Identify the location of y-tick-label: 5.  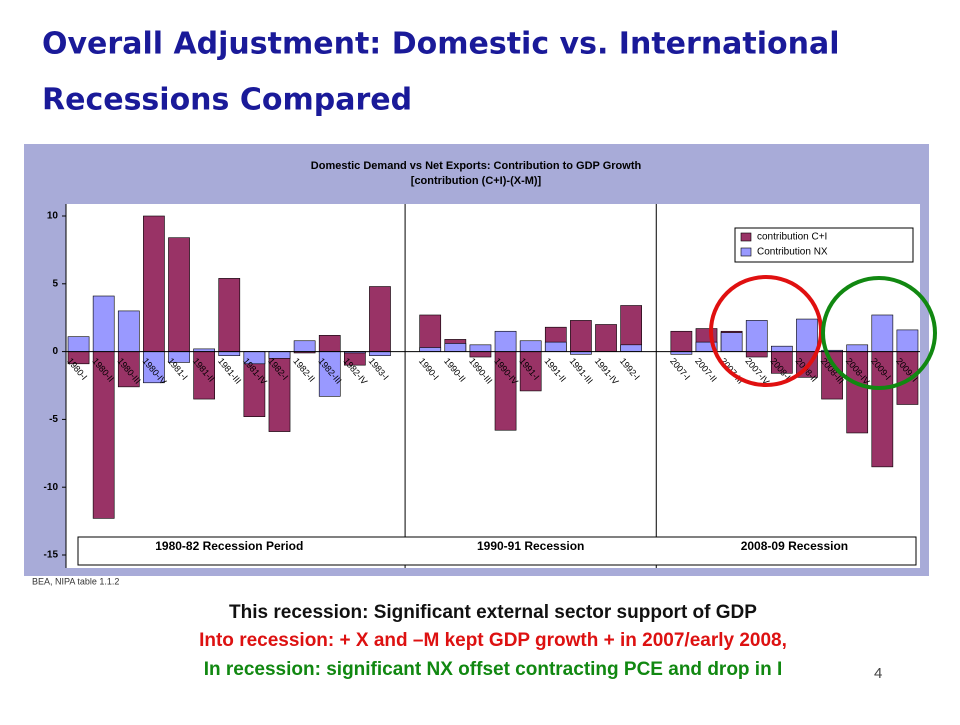
(55, 283).